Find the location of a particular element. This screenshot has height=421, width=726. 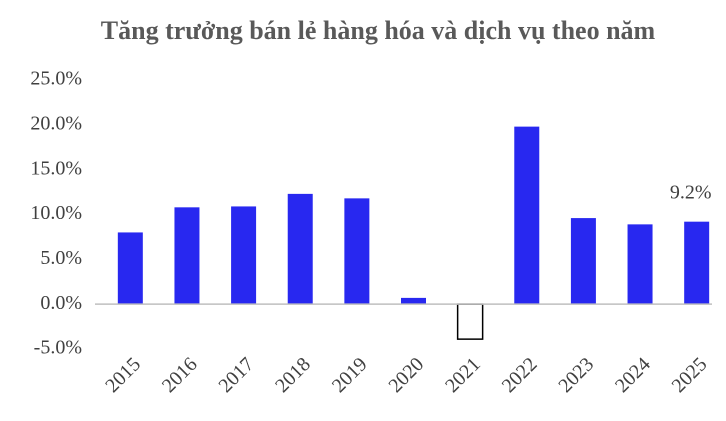

x-tick-label: 2019 is located at coordinates (350, 375).